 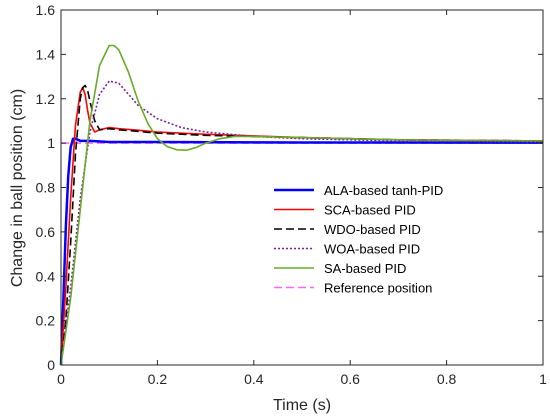 What do you see at coordinates (61, 379) in the screenshot?
I see `x-tick-label: 0` at bounding box center [61, 379].